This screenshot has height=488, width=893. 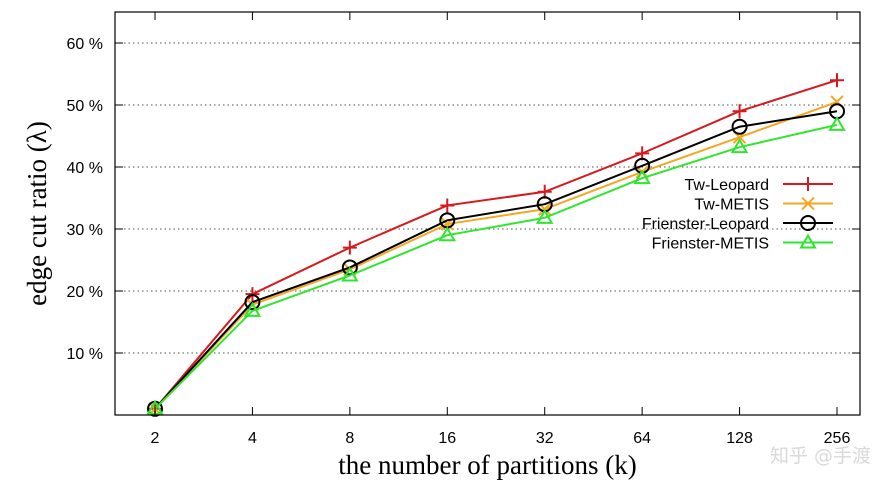 What do you see at coordinates (252, 438) in the screenshot?
I see `x-tick-label: 4` at bounding box center [252, 438].